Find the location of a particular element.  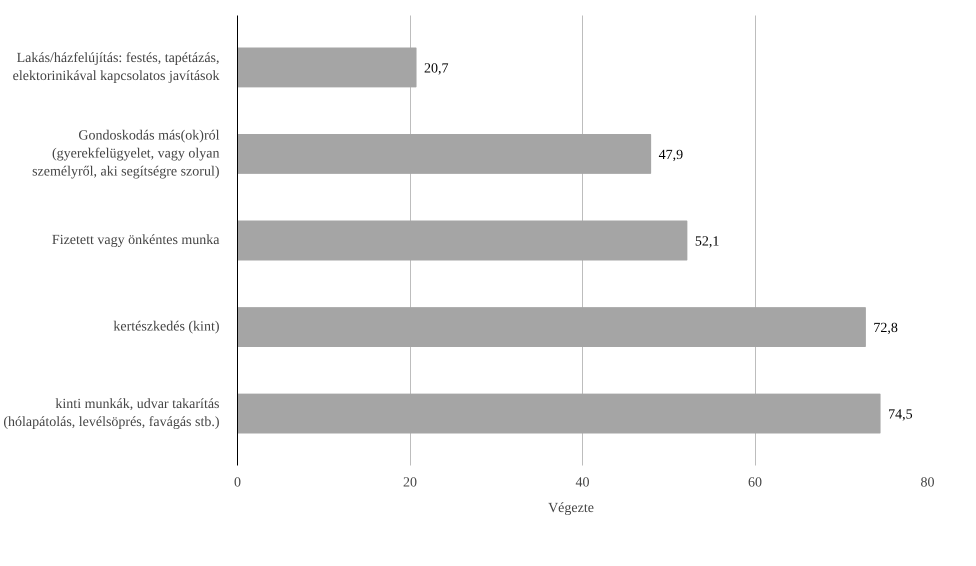

x-tick-label: 60 is located at coordinates (755, 483).